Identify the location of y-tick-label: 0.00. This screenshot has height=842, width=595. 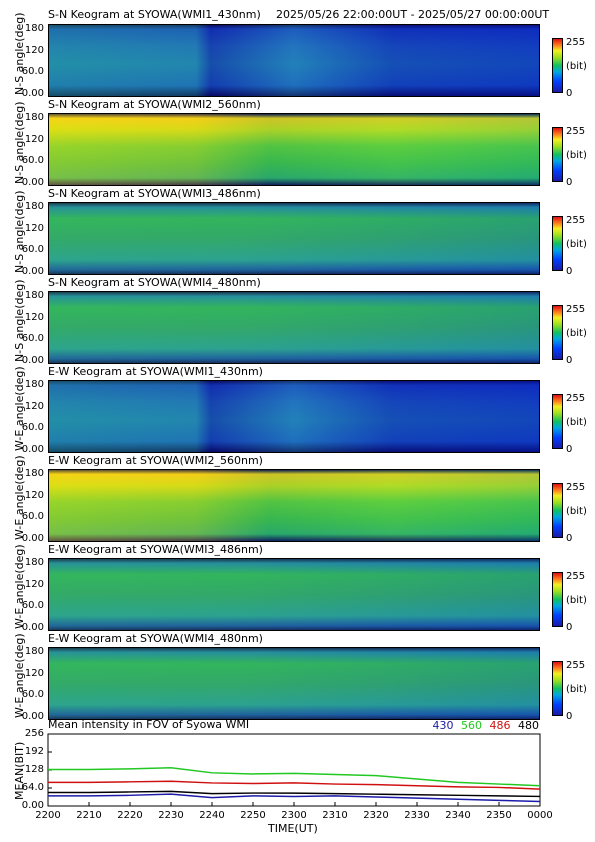
(32, 805).